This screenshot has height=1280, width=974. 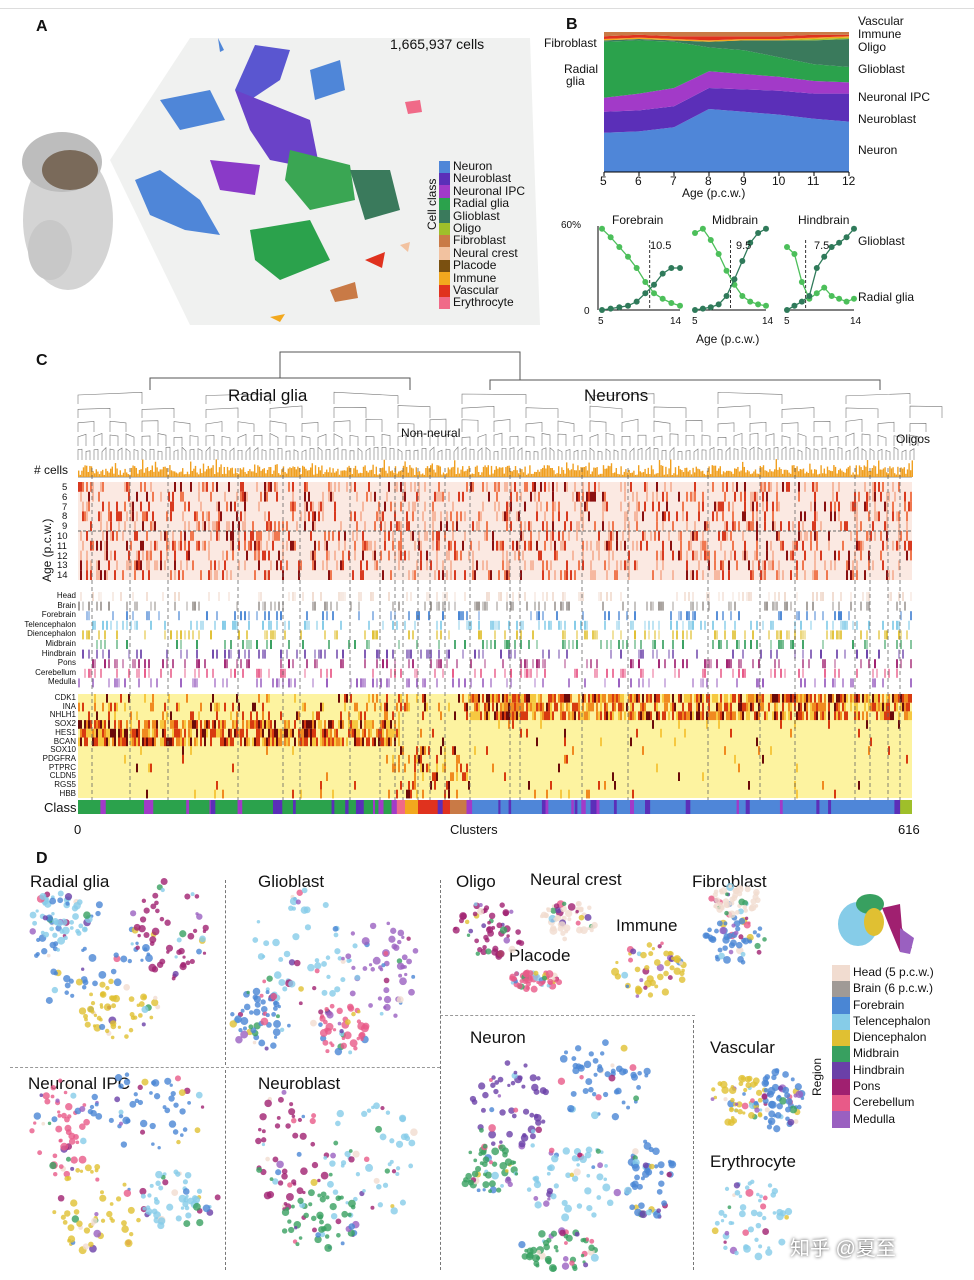 What do you see at coordinates (65, 487) in the screenshot?
I see `age-label: 5` at bounding box center [65, 487].